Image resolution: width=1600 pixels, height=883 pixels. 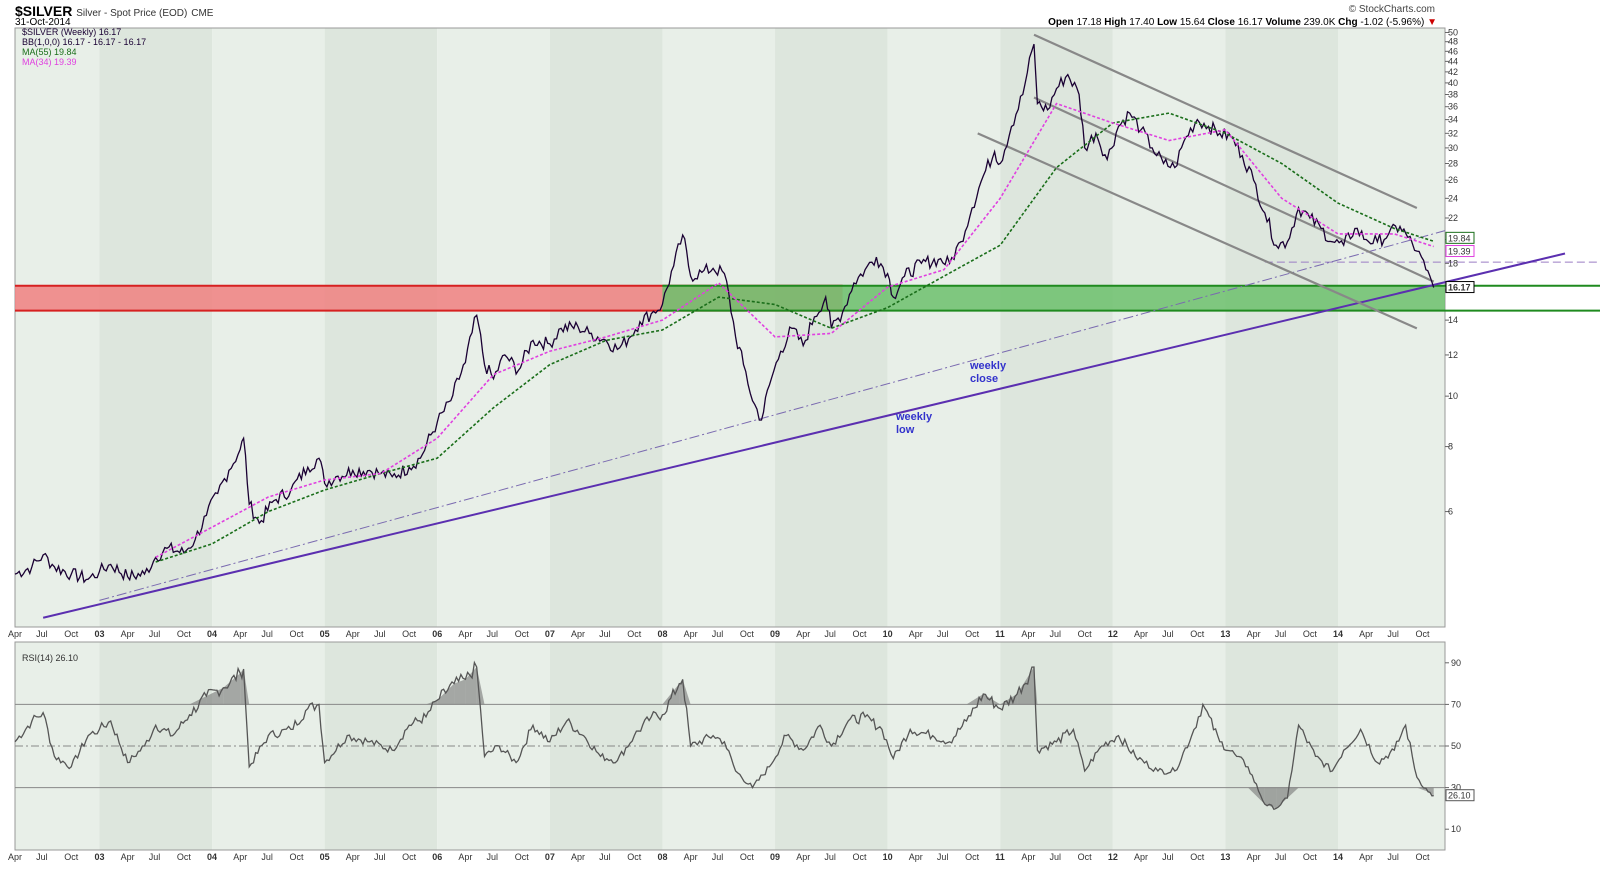 What do you see at coordinates (114, 12) in the screenshot?
I see `chart-title: $SILVER Silver - Spot Price (EOD) CME` at bounding box center [114, 12].